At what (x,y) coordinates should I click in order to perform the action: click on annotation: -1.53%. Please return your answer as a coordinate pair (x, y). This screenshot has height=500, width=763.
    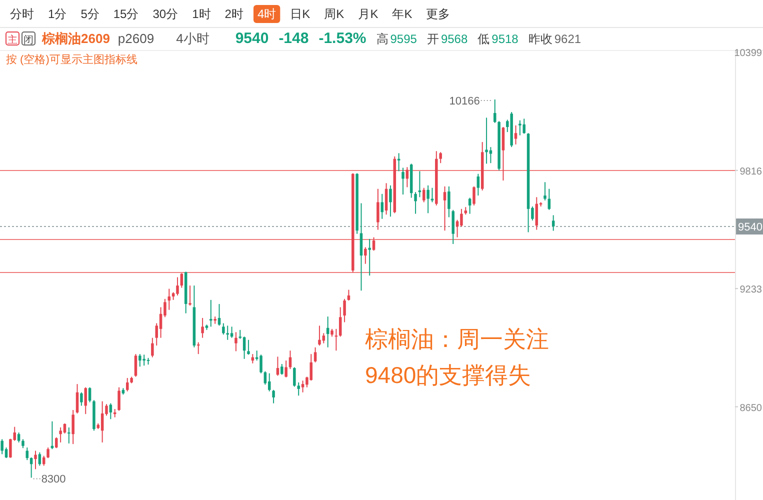
    Looking at the image, I should click on (342, 38).